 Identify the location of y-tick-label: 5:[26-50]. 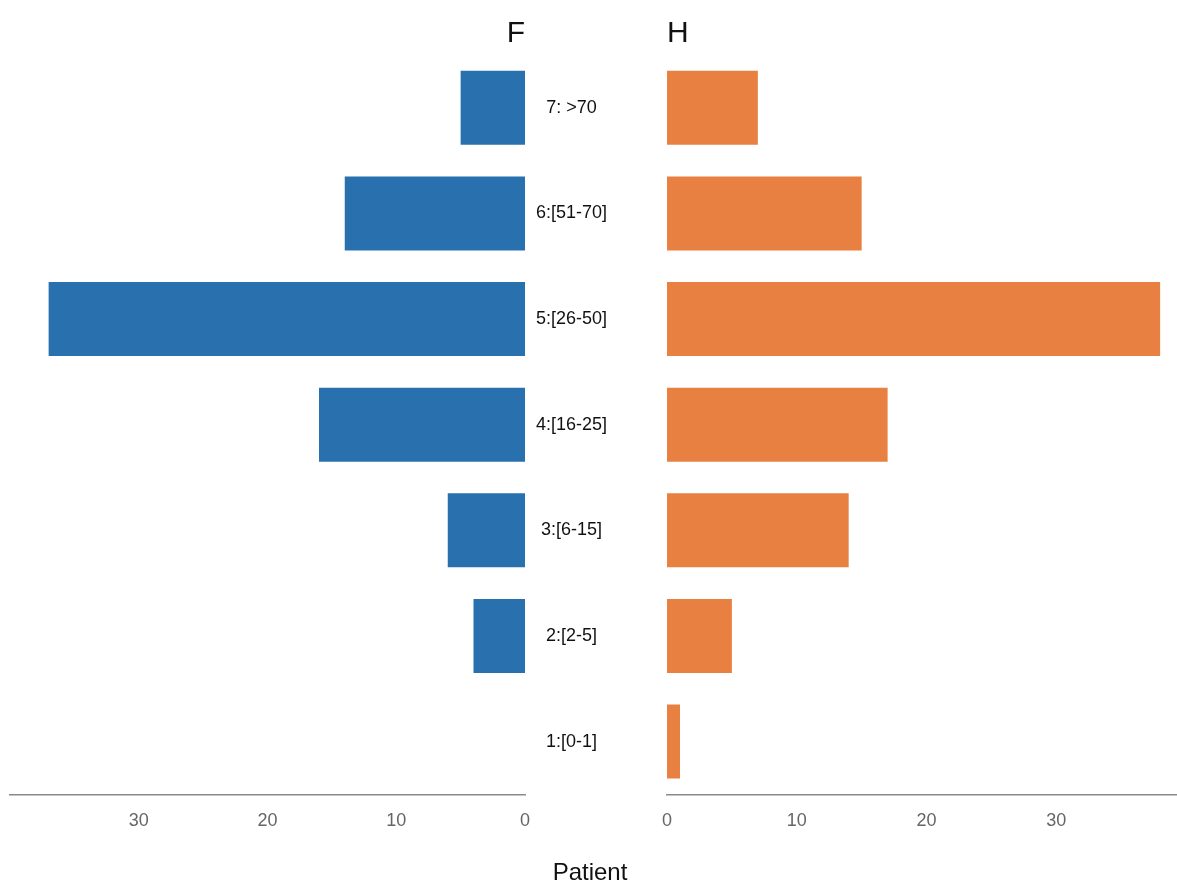
(571, 318).